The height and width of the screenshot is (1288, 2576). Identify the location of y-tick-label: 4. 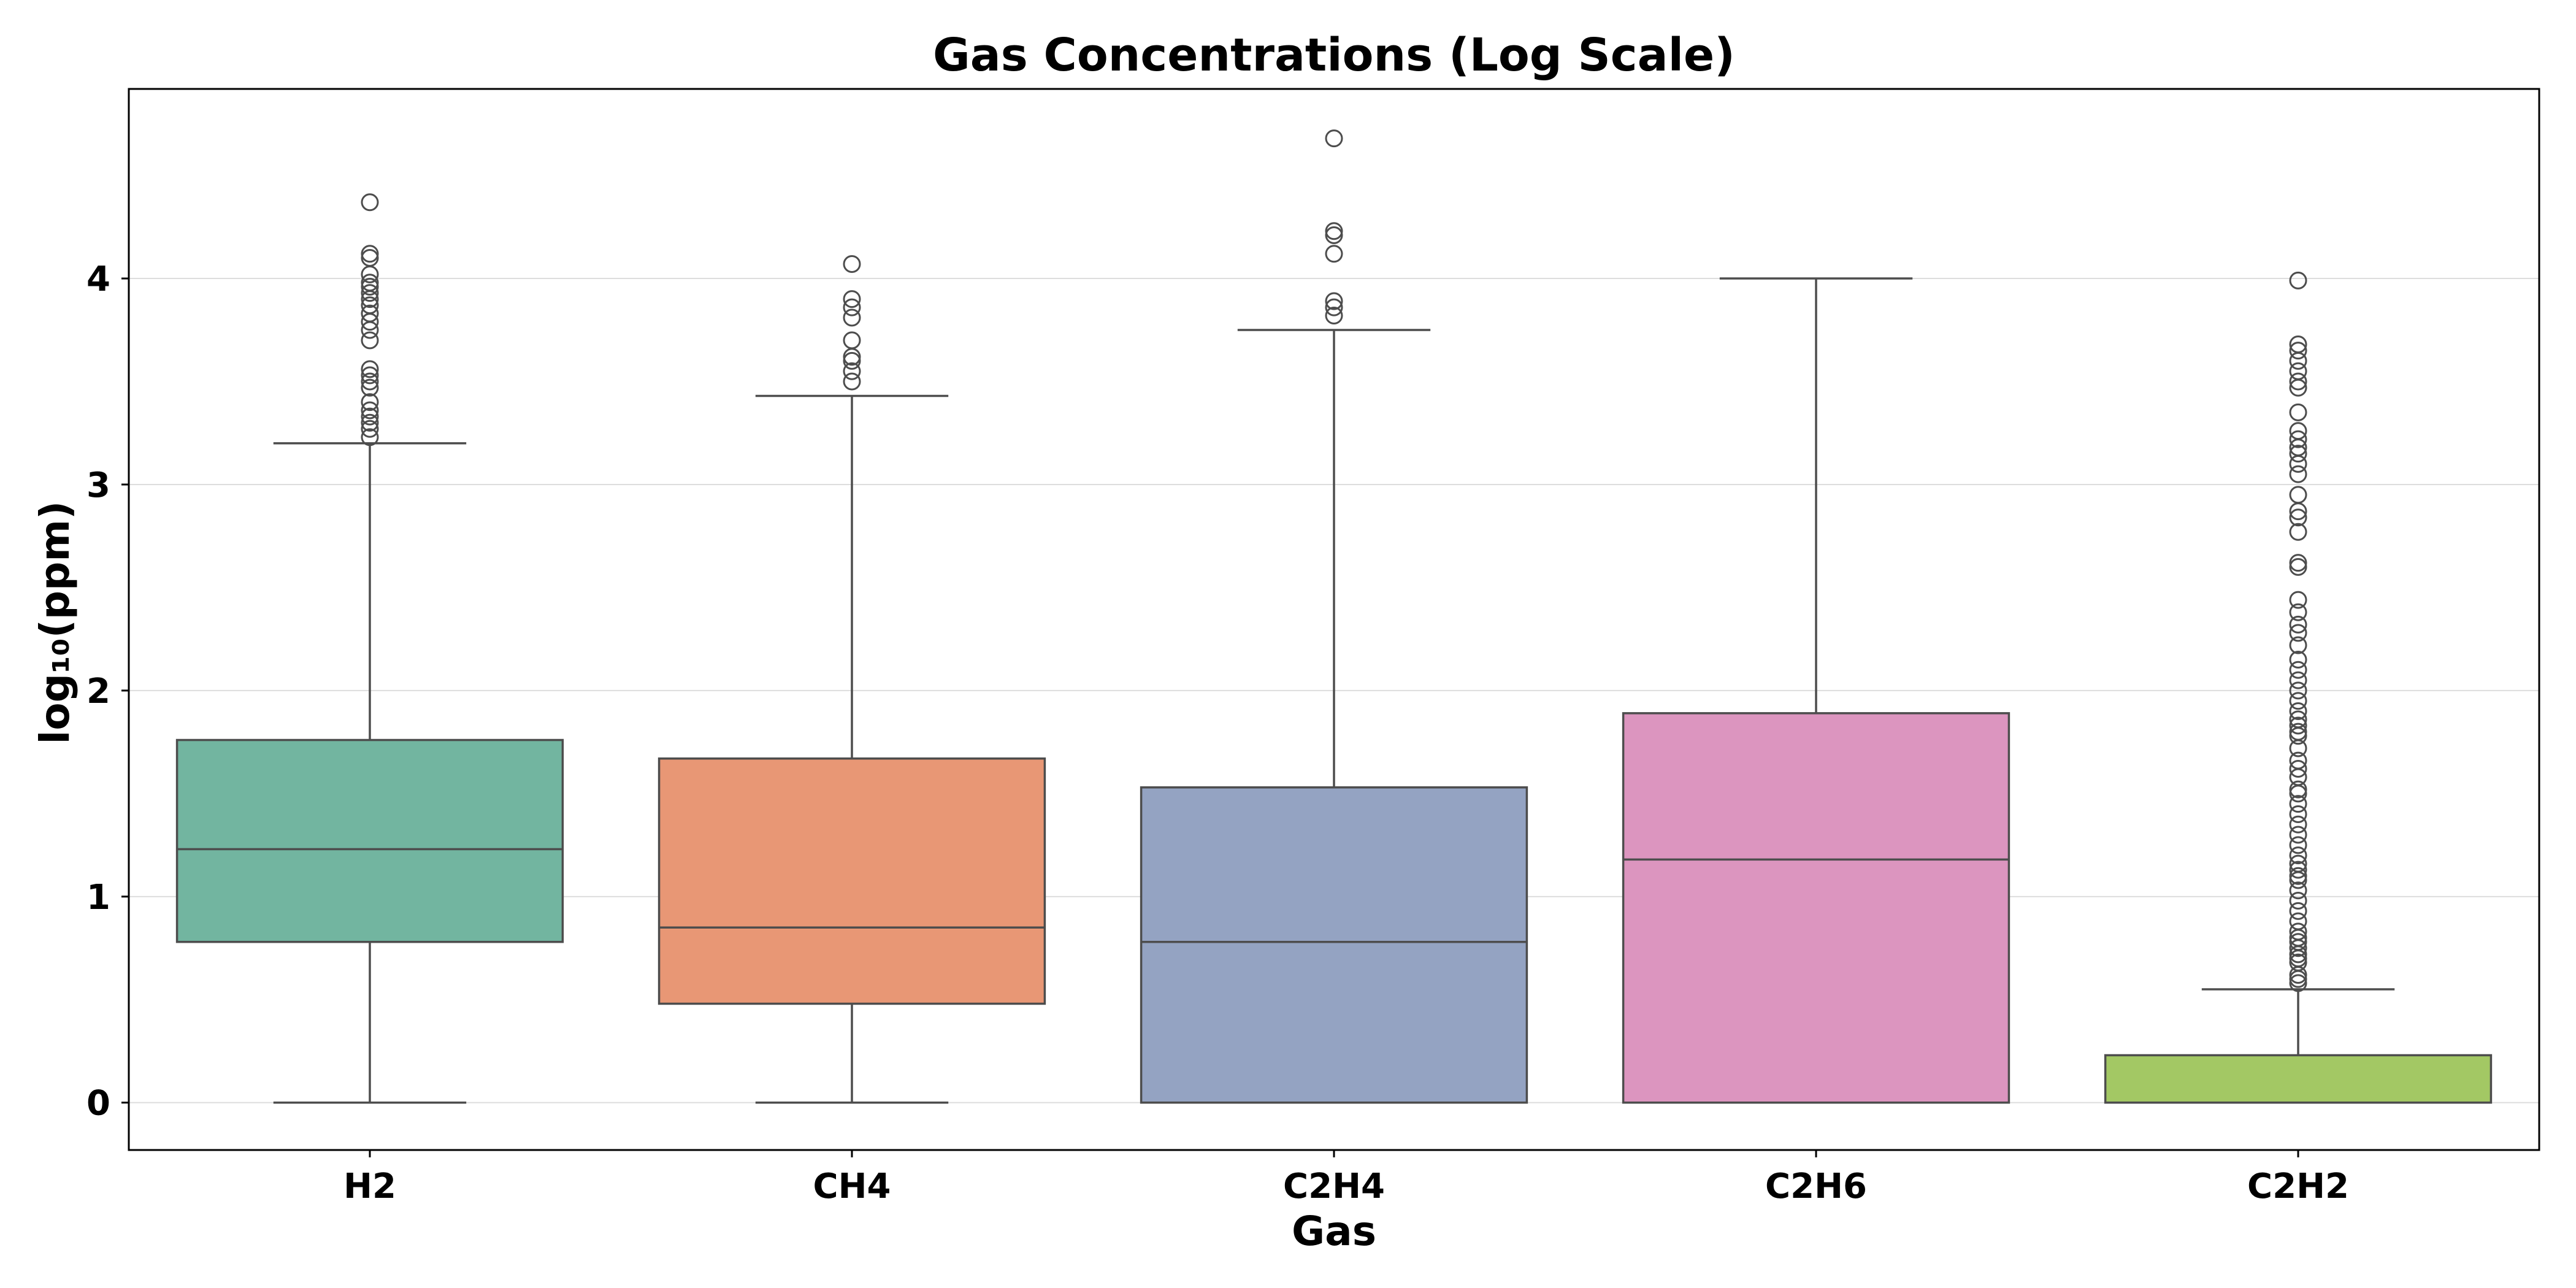
(98, 279).